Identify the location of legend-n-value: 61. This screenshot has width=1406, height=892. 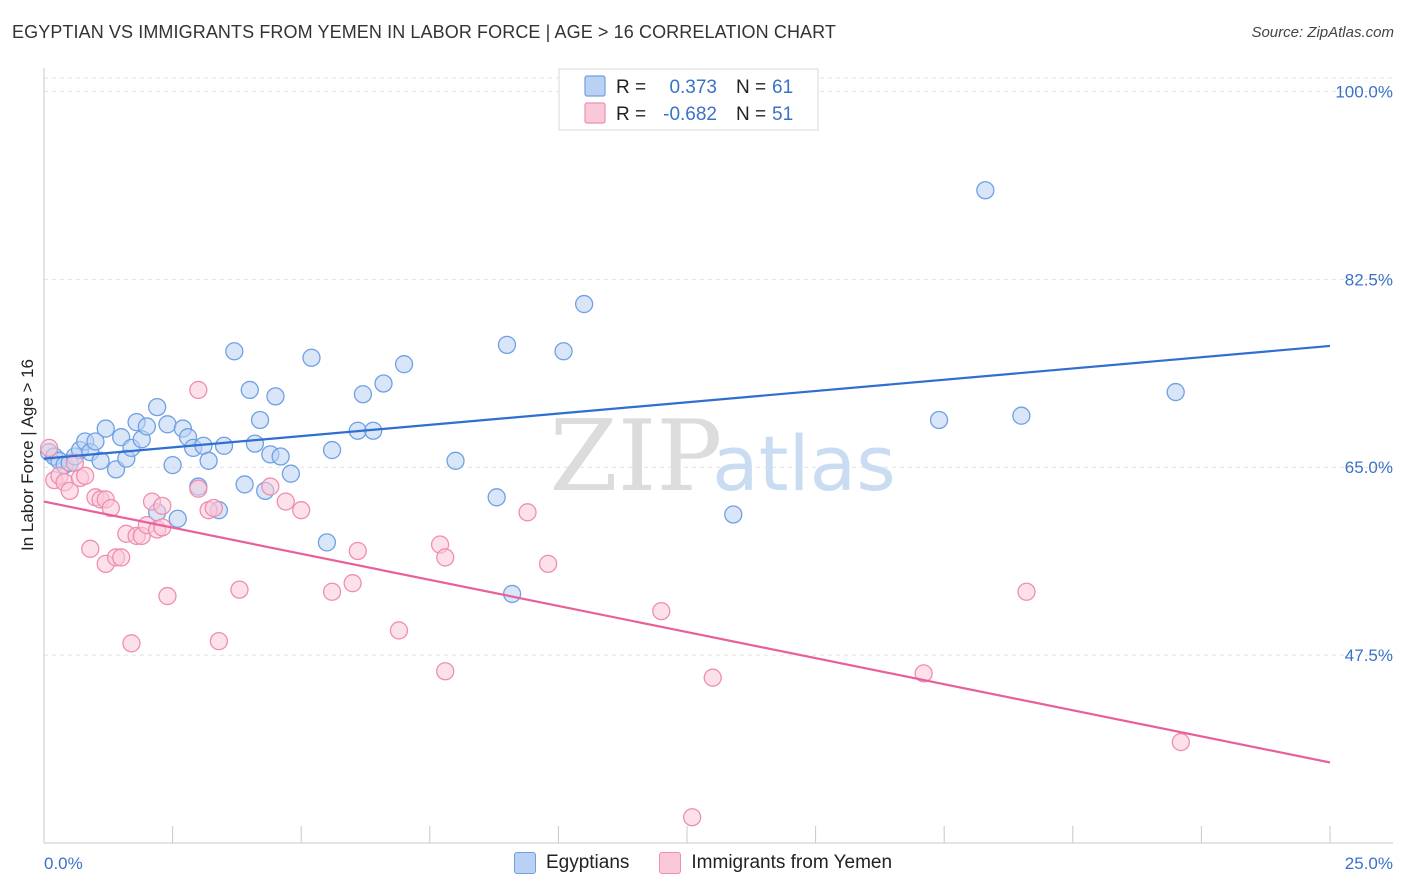
(782, 87).